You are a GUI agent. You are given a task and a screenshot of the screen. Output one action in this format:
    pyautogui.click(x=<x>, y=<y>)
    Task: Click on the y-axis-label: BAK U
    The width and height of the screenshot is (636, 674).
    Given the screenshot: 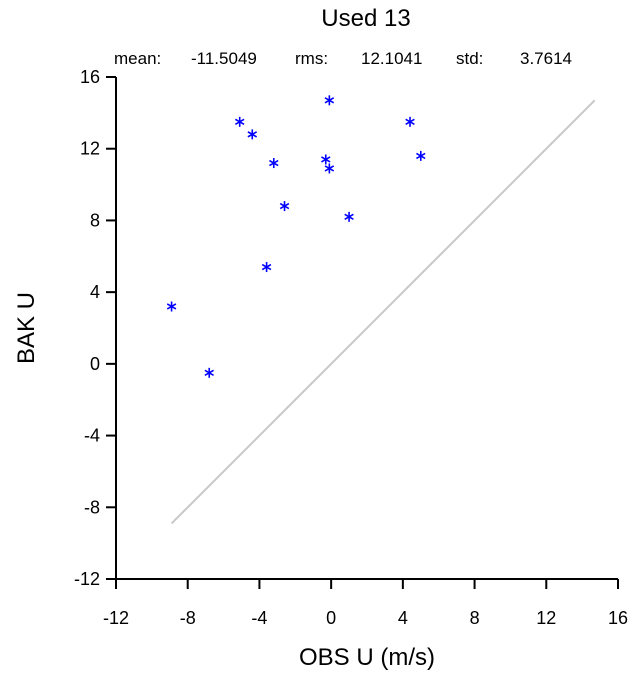 What is the action you would take?
    pyautogui.click(x=26, y=328)
    